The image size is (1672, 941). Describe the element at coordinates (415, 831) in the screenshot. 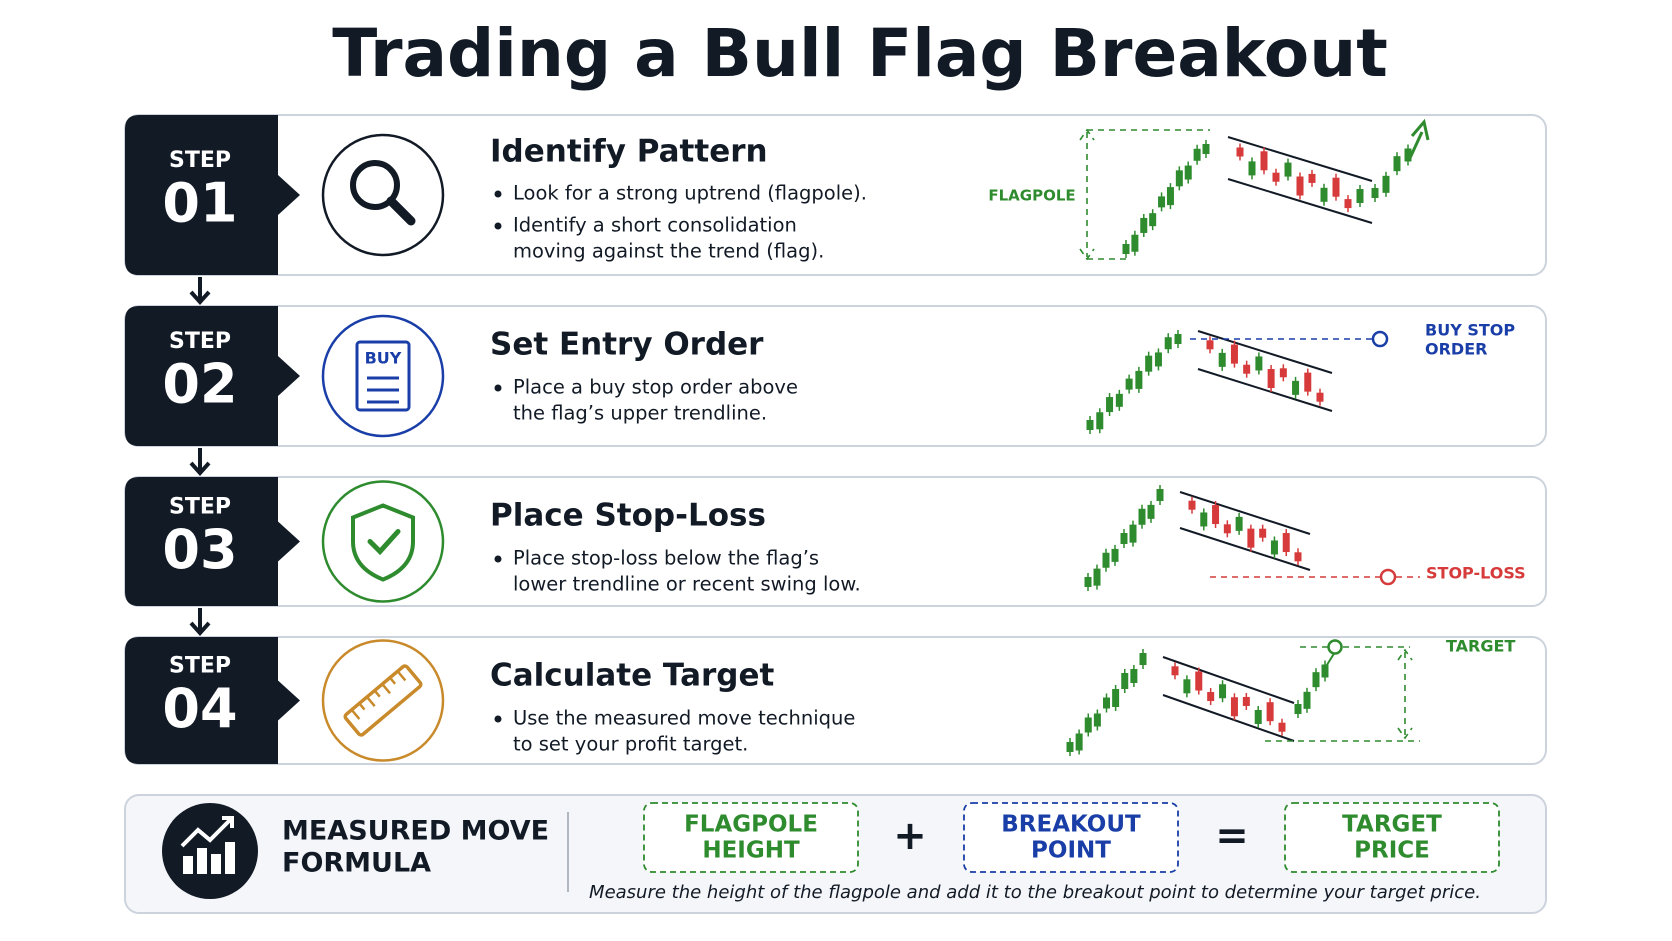

I see `formula-title: MEASURED MOVE` at that location.